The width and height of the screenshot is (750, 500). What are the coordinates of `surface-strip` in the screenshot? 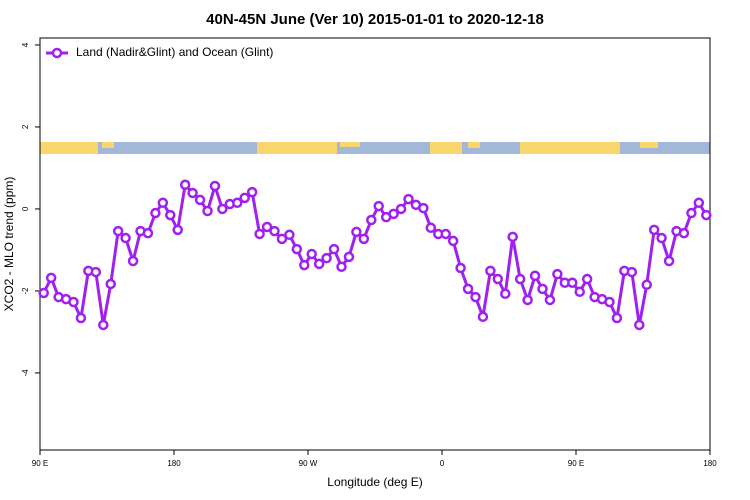 It's located at (375, 148).